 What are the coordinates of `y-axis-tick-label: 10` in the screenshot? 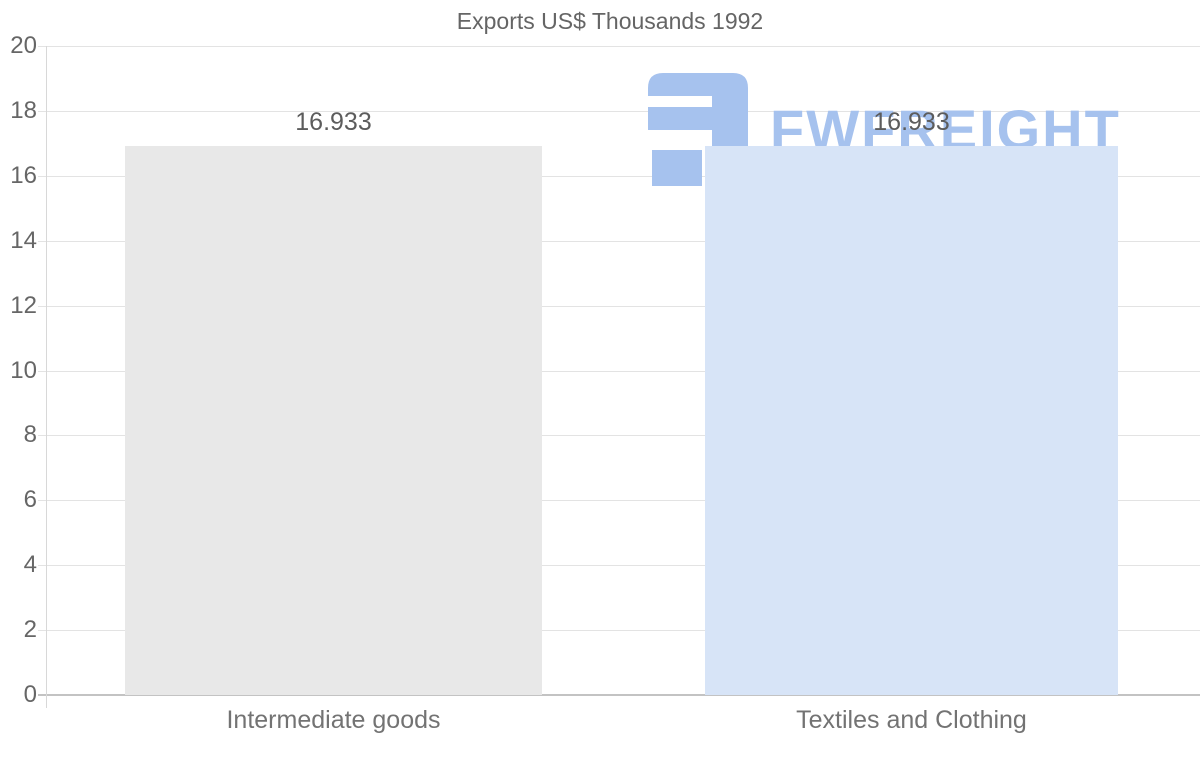 It's located at (23, 370).